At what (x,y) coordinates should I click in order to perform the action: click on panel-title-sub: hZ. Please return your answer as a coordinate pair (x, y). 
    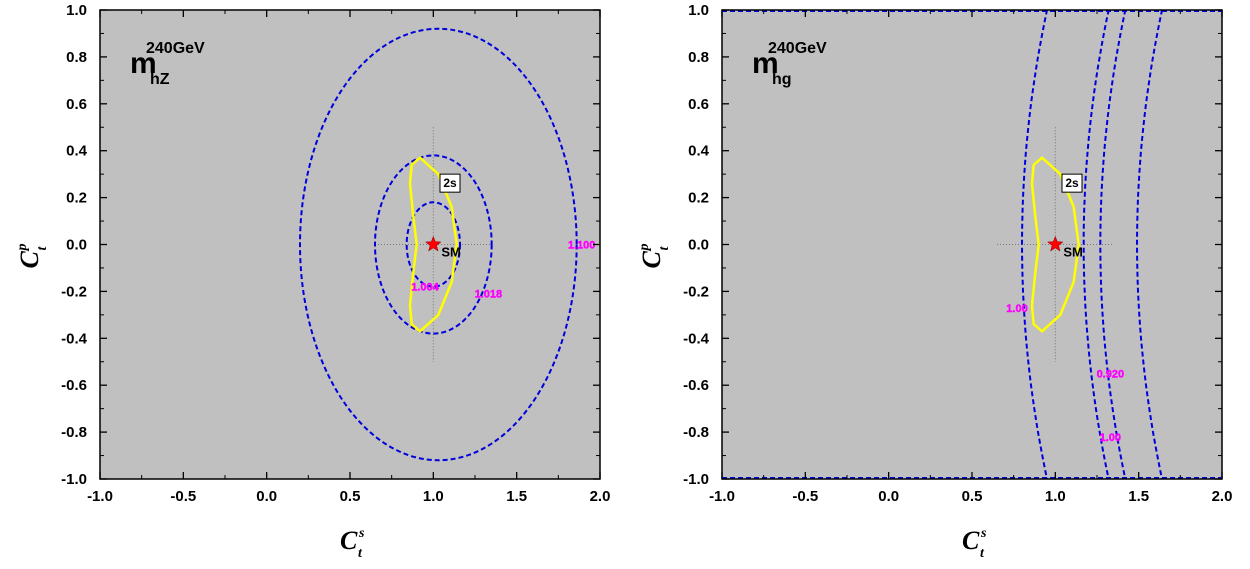
    Looking at the image, I should click on (160, 79).